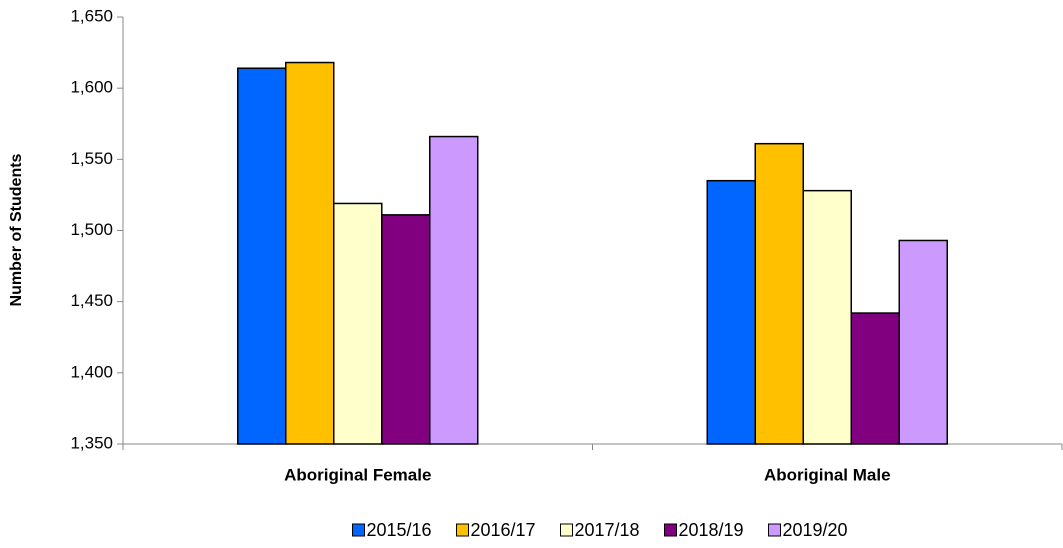 The image size is (1063, 548). I want to click on x-tick-label: Aboriginal Male, so click(827, 474).